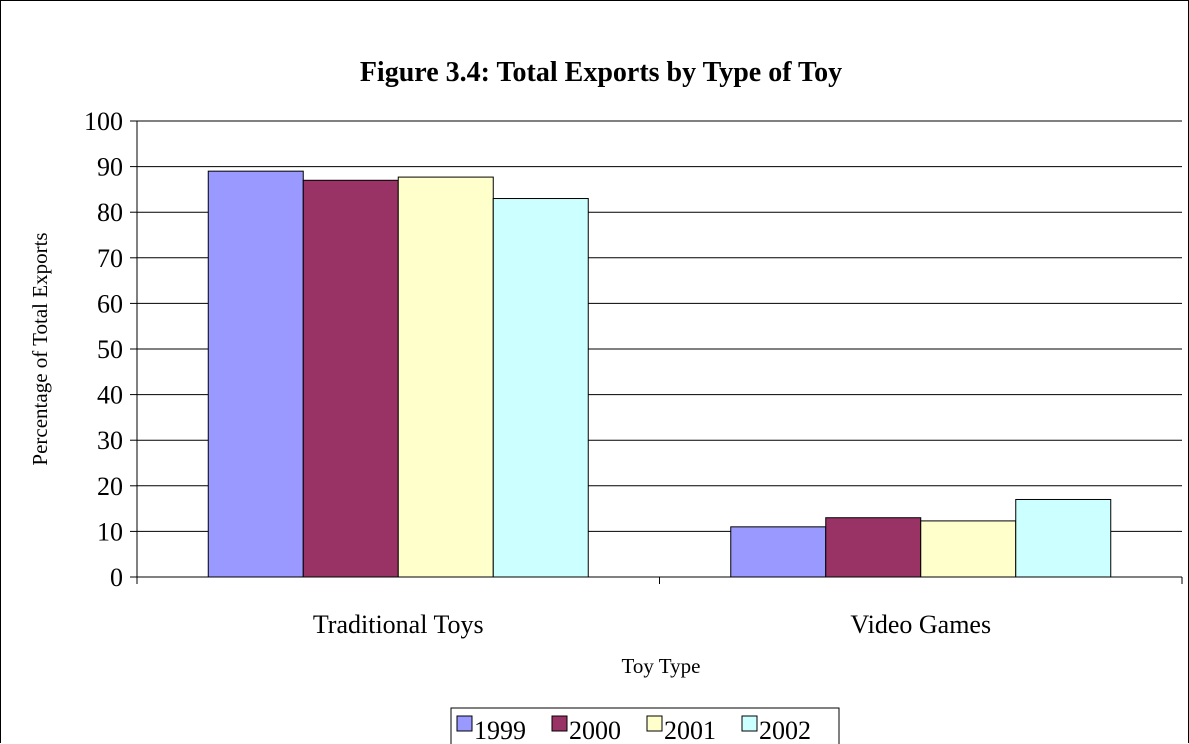 This screenshot has height=744, width=1189. I want to click on legend-box, so click(645, 725).